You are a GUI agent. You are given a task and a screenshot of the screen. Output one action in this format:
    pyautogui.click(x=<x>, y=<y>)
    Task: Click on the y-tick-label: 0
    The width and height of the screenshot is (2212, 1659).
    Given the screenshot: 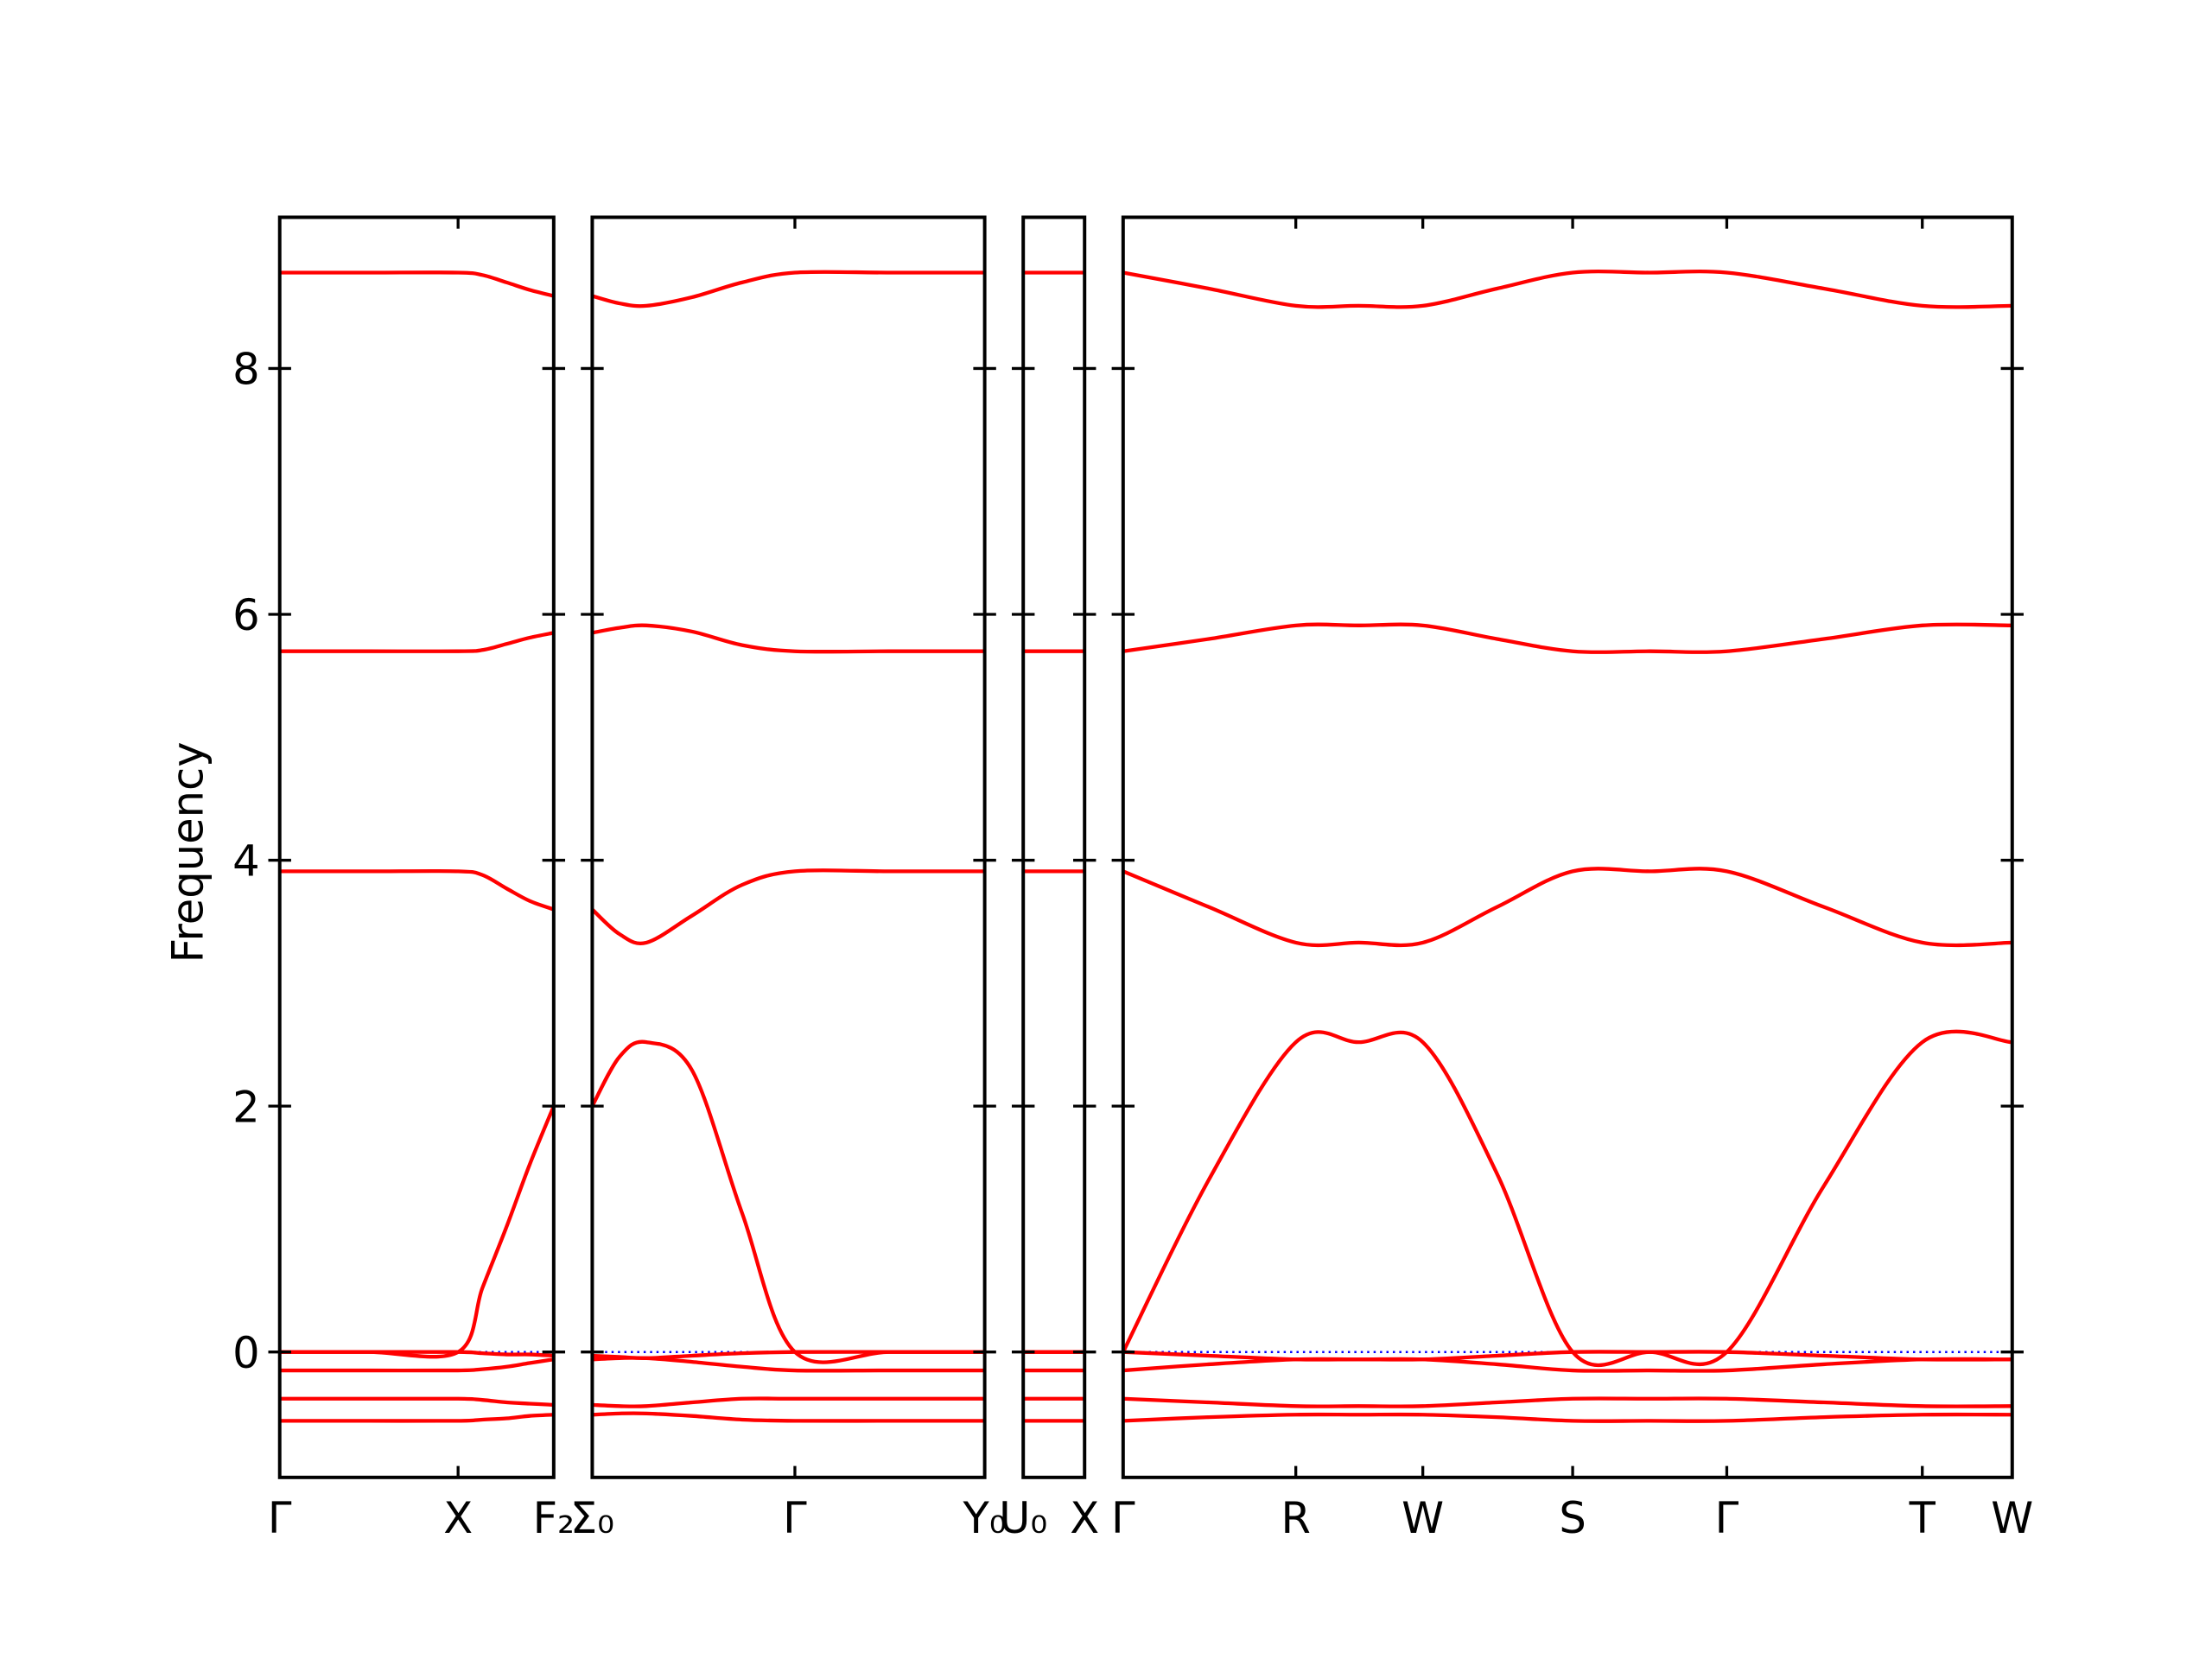 What is the action you would take?
    pyautogui.click(x=246, y=1353)
    